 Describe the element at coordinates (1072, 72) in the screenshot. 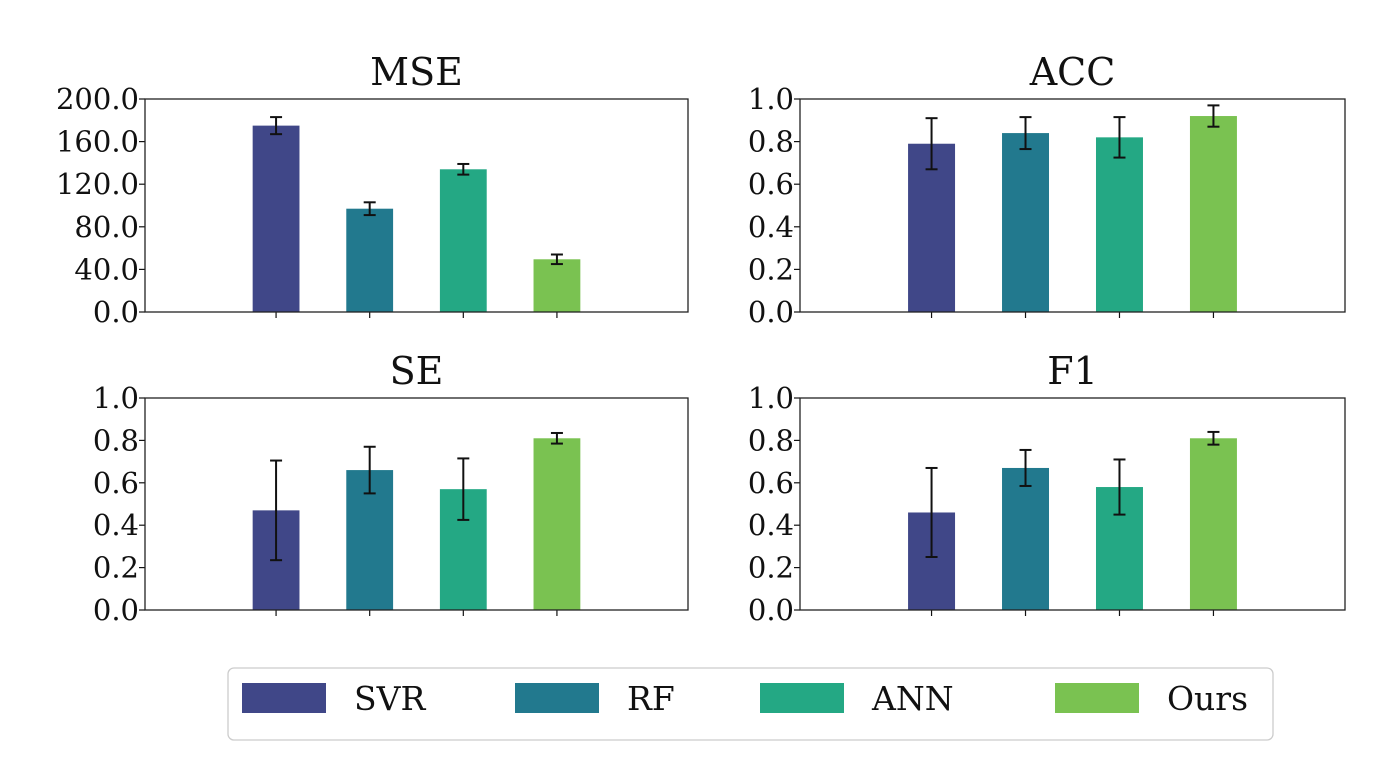

I see `panel-title: ACC` at that location.